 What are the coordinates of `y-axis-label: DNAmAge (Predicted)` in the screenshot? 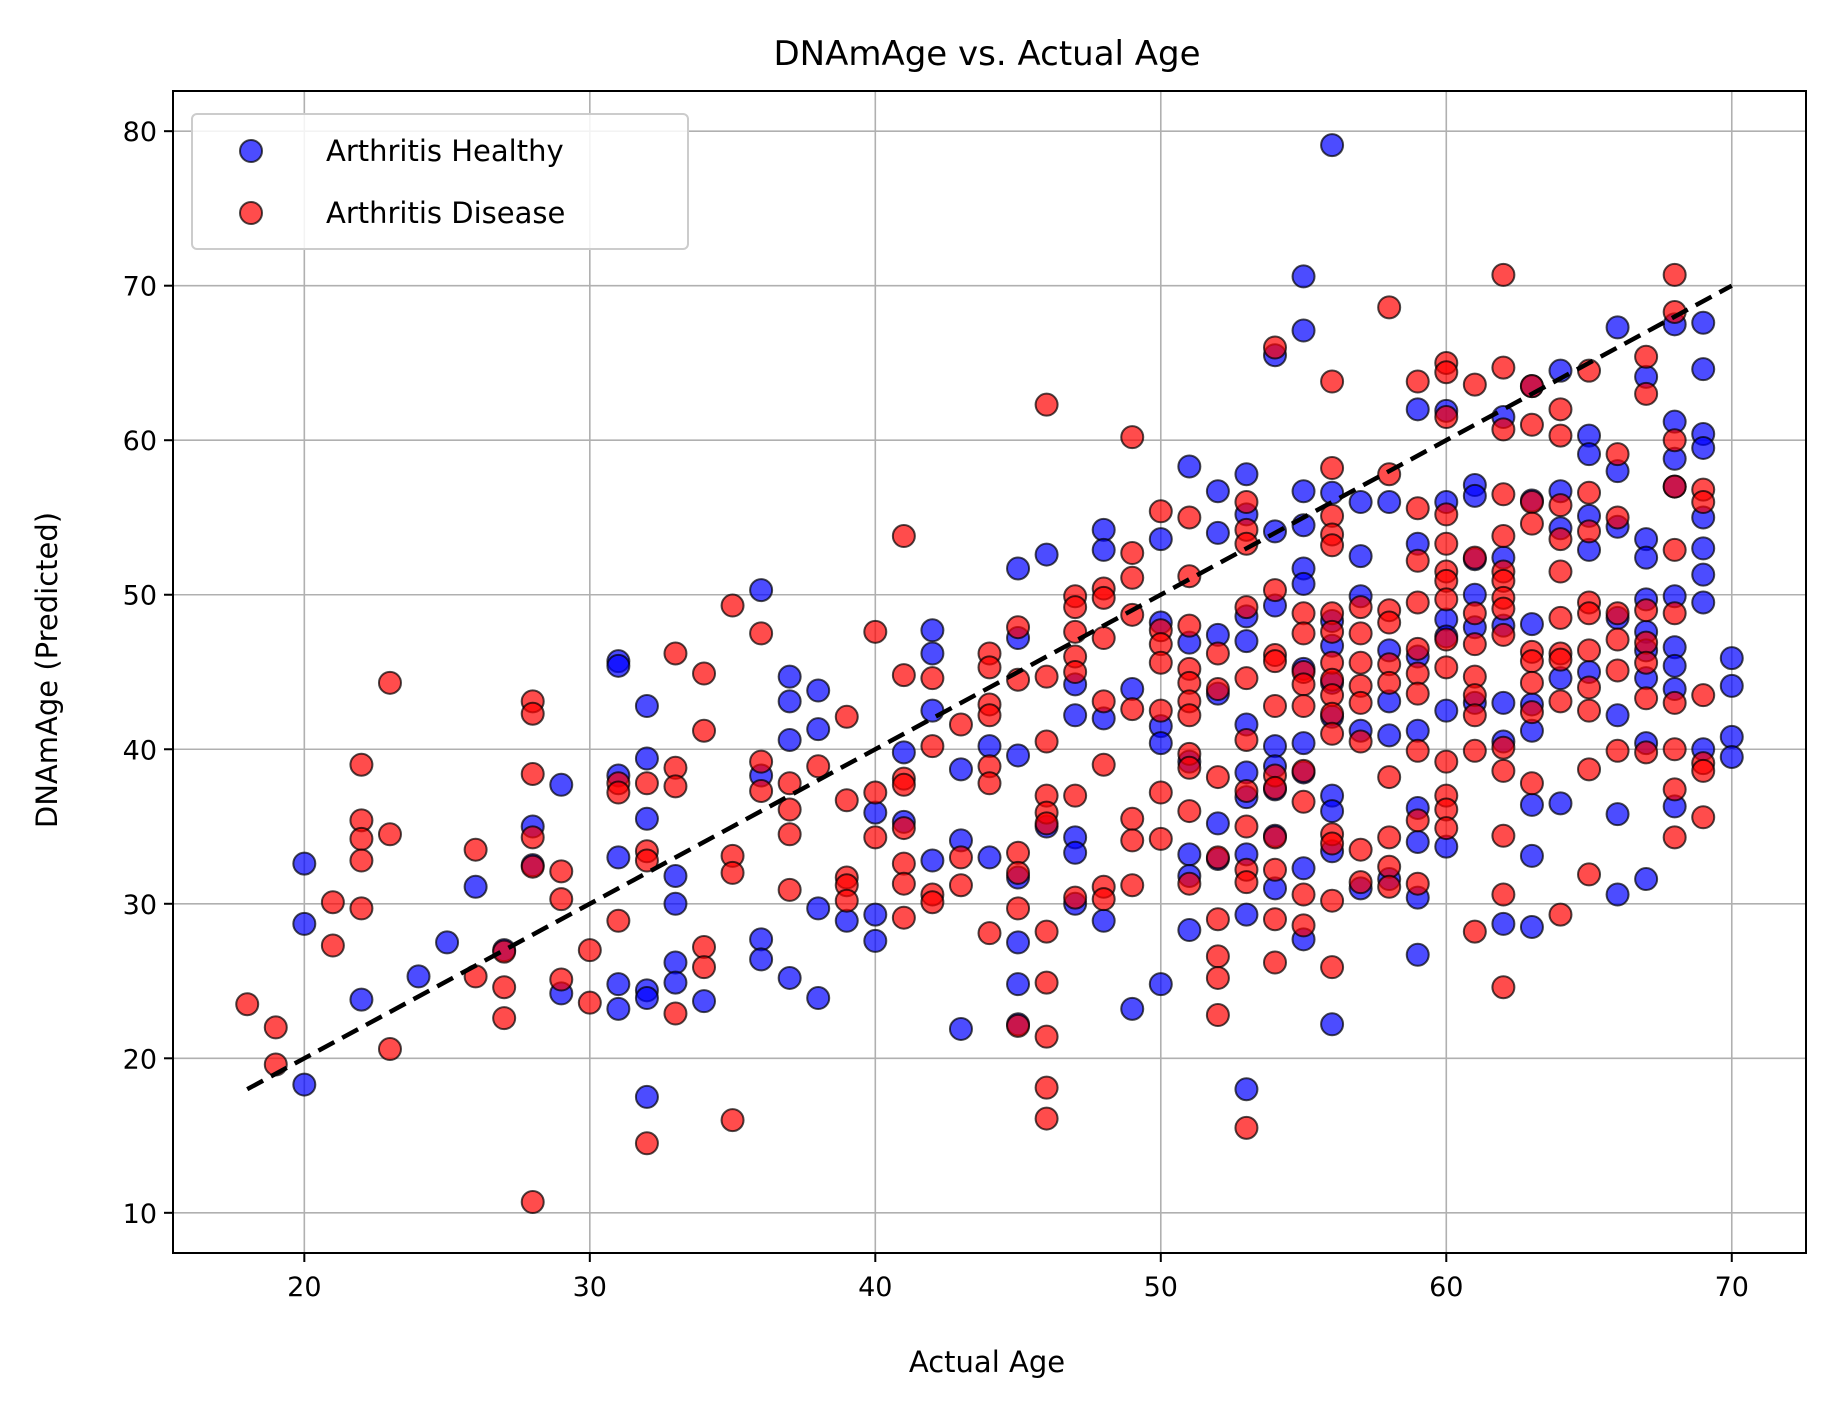 It's located at (47, 670).